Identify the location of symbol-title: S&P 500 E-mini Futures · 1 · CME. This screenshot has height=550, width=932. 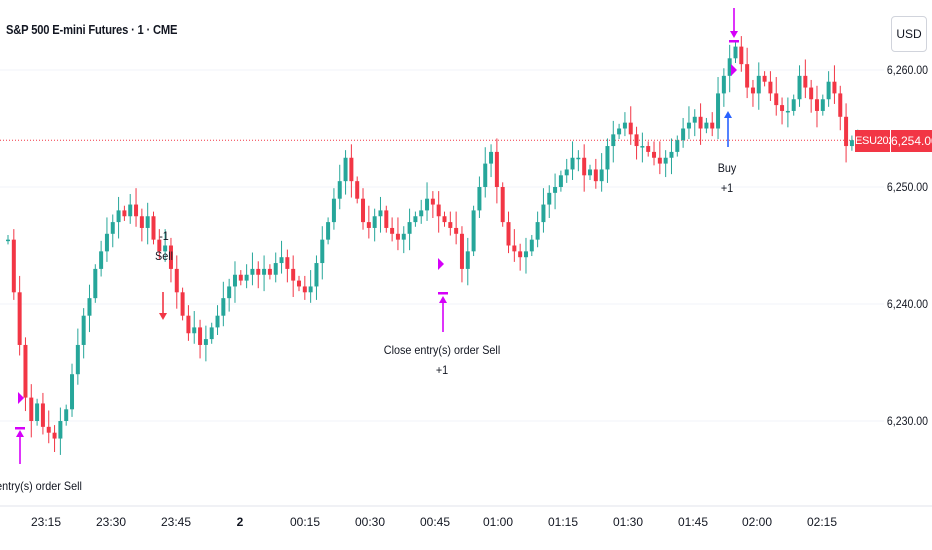
(92, 29).